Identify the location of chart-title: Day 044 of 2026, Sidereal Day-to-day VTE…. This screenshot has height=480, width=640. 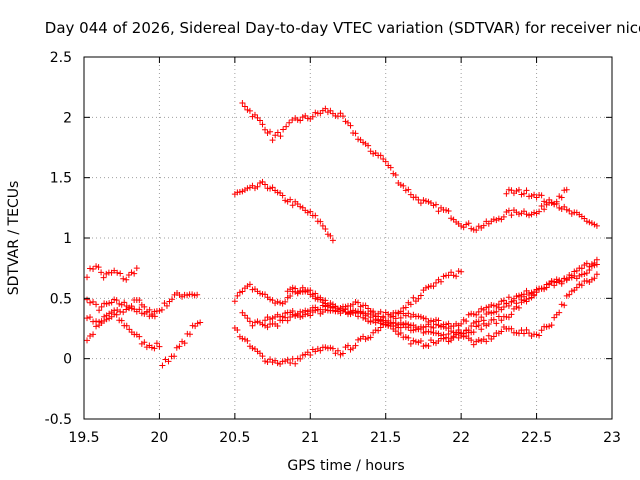
(342, 28).